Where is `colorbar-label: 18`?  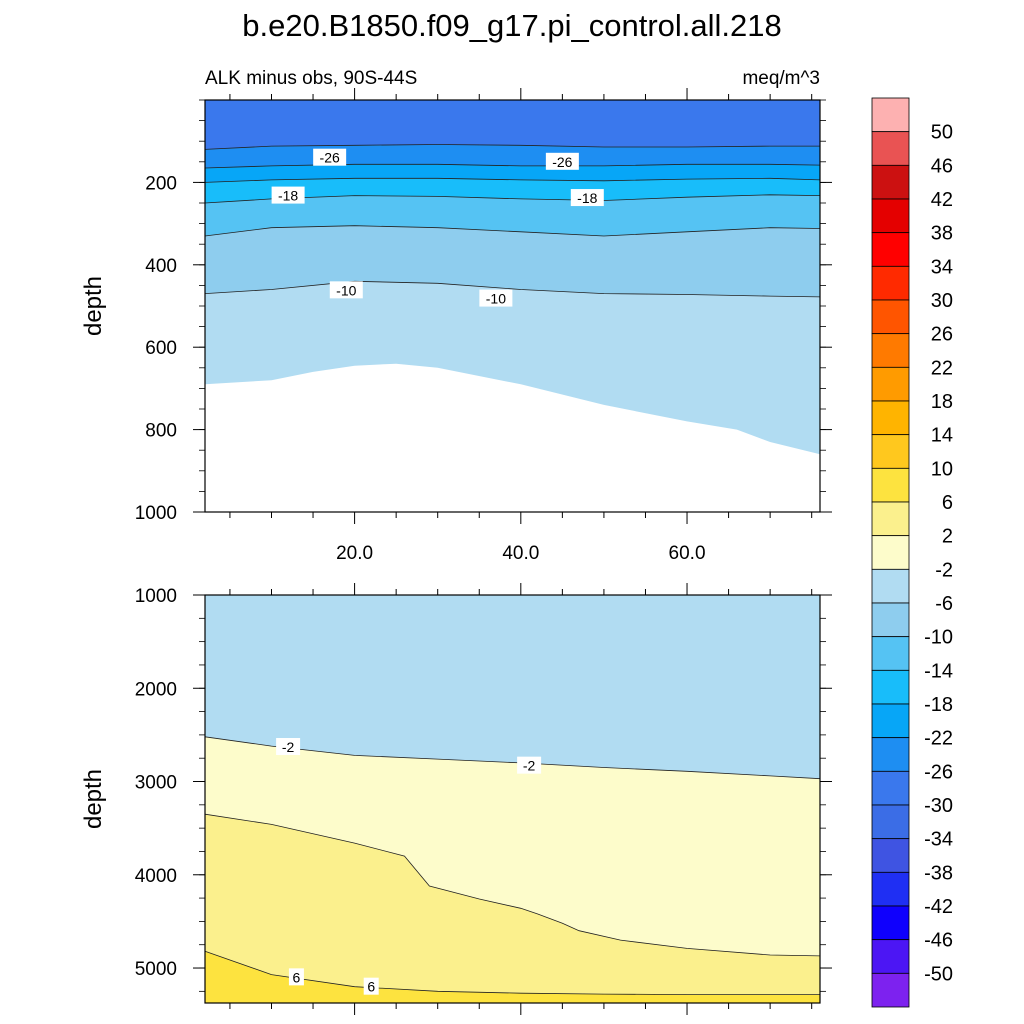 colorbar-label: 18 is located at coordinates (942, 402).